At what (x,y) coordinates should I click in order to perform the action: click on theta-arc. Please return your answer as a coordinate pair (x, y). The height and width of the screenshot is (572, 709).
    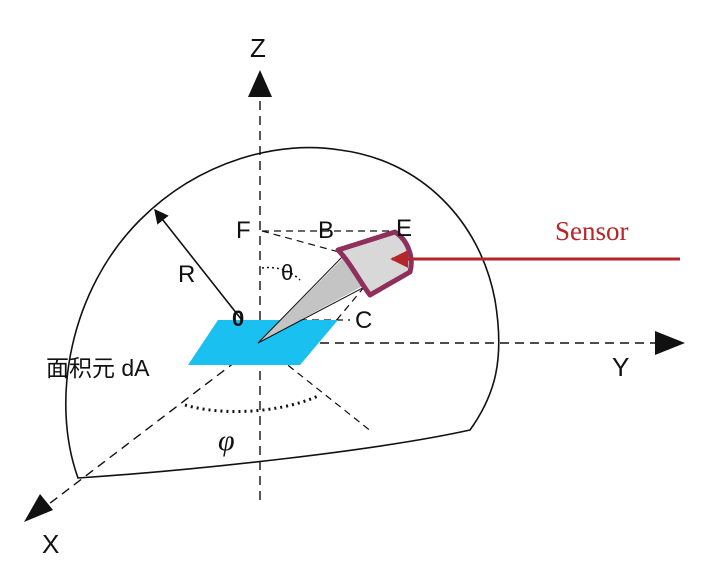
    Looking at the image, I should click on (281, 273).